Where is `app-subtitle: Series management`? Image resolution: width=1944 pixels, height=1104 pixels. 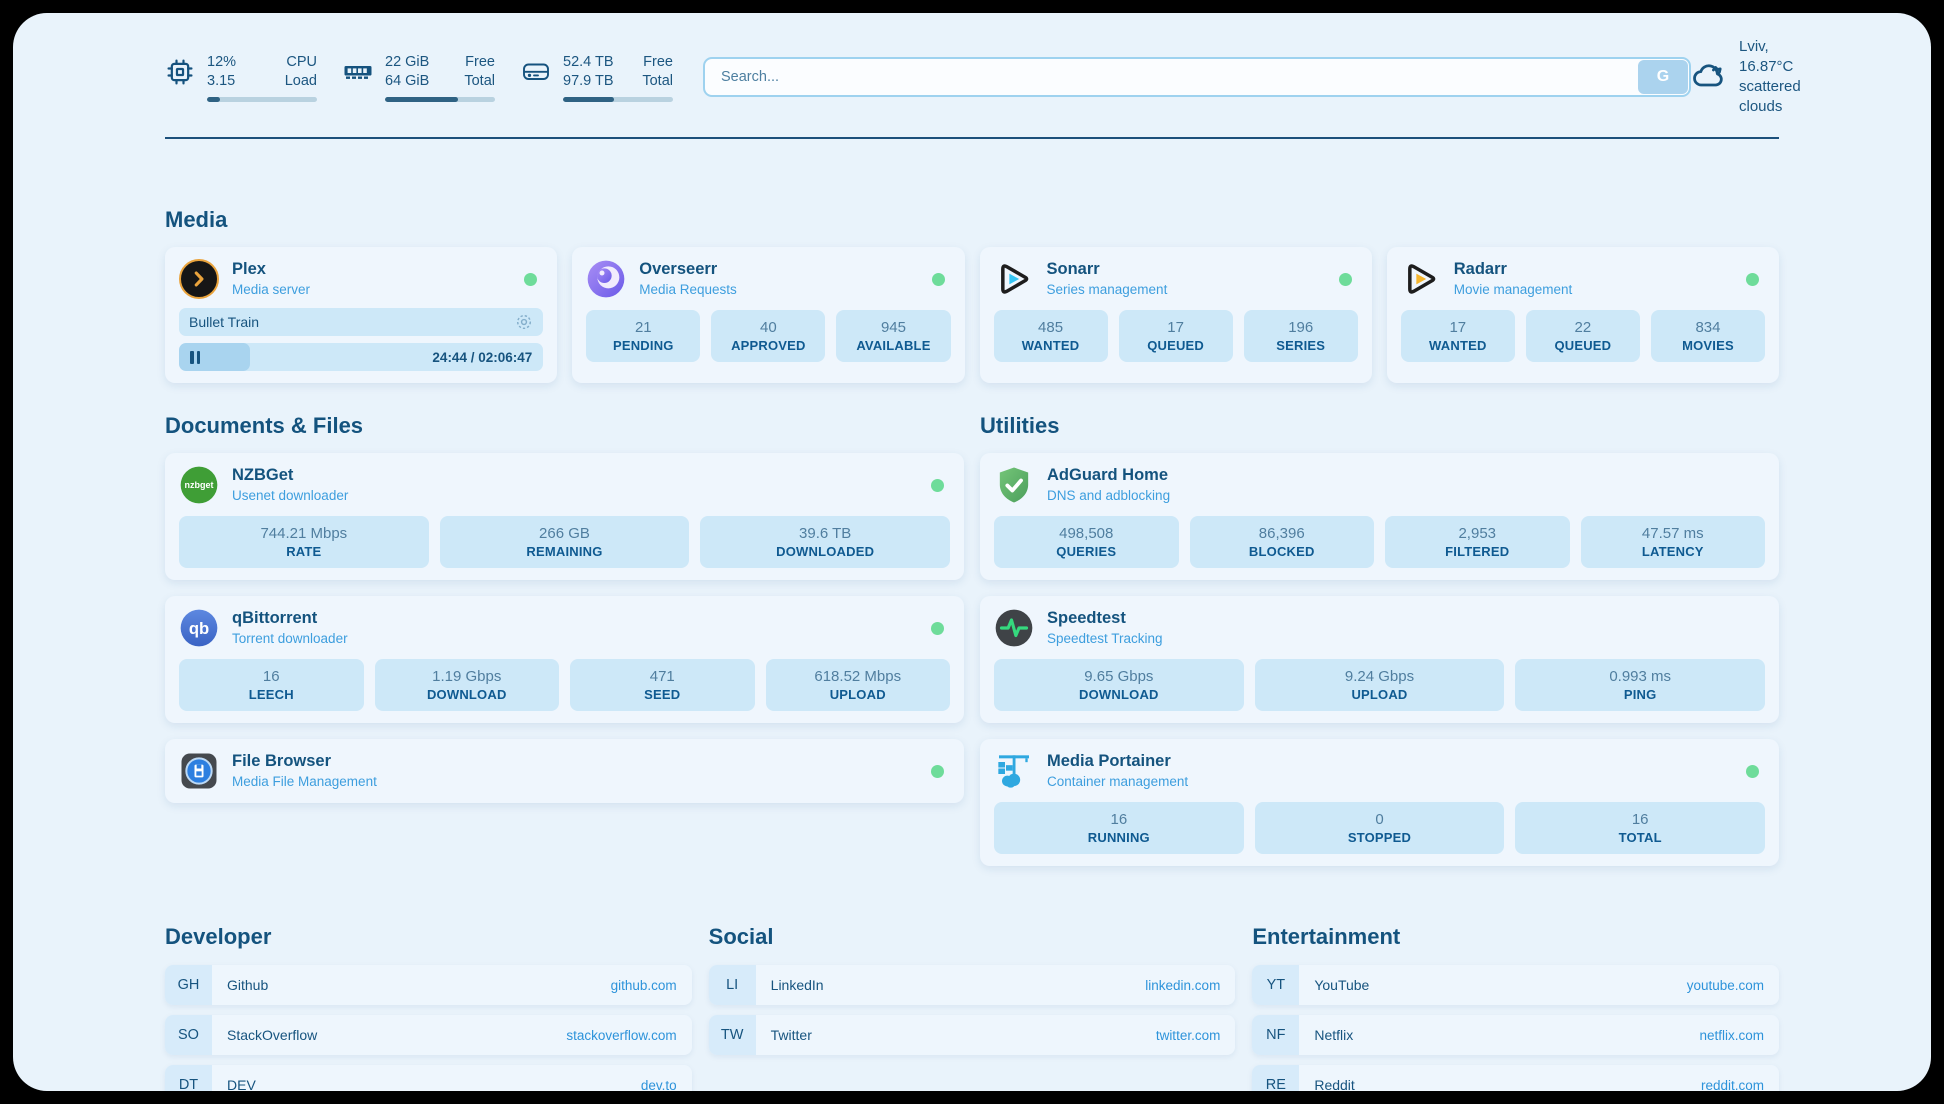 app-subtitle: Series management is located at coordinates (1107, 289).